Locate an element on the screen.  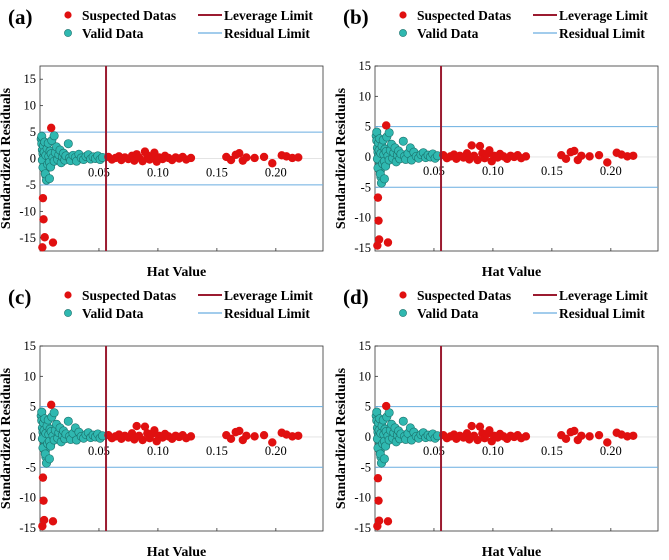
x-axis-title: Hat Value is located at coordinates (512, 272).